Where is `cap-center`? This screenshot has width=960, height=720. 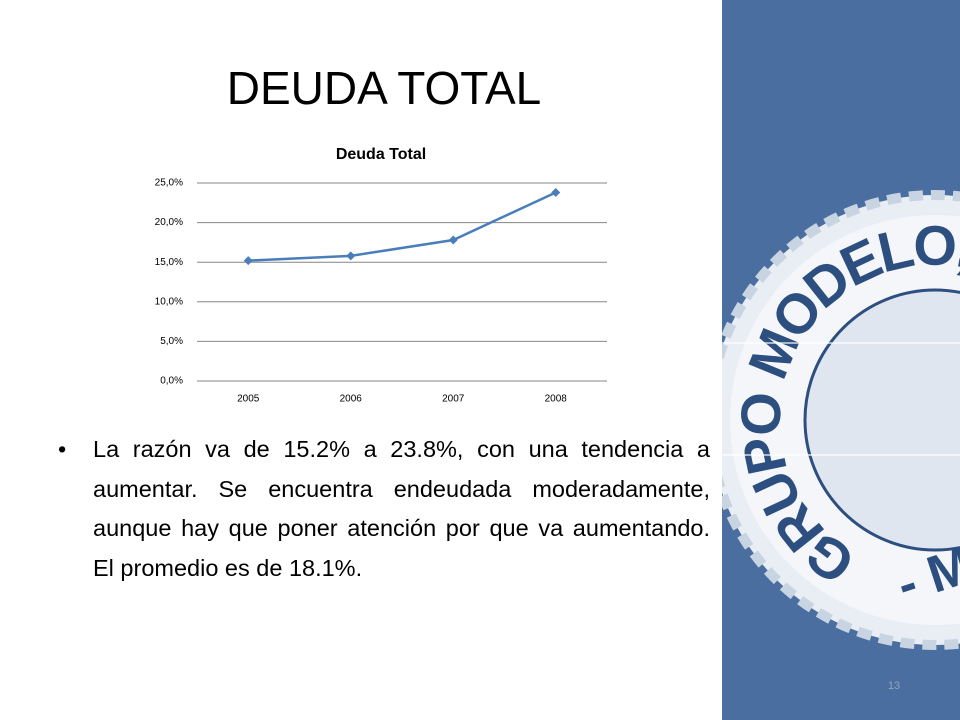
cap-center is located at coordinates (881, 420).